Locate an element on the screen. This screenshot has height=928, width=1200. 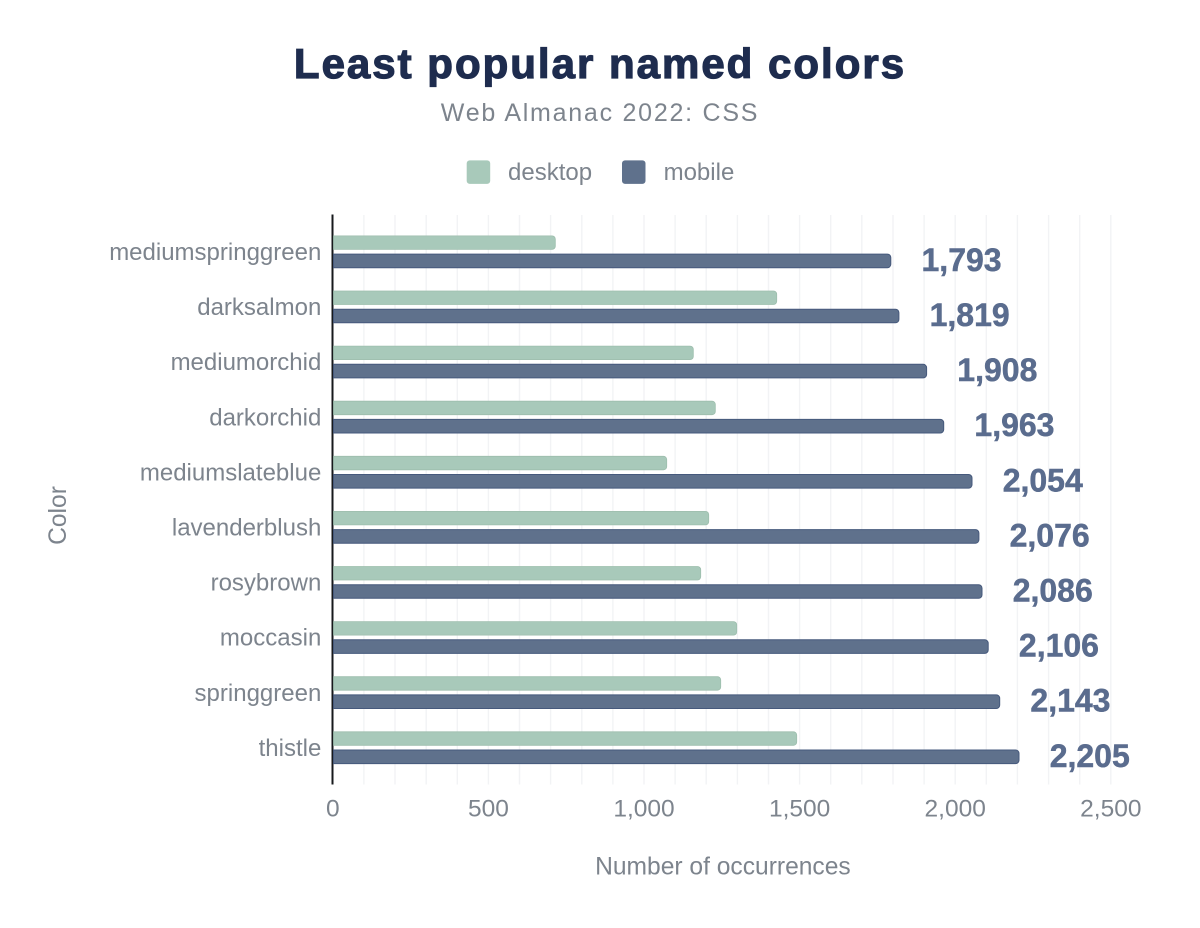
svg-text: 1,908 is located at coordinates (997, 370).